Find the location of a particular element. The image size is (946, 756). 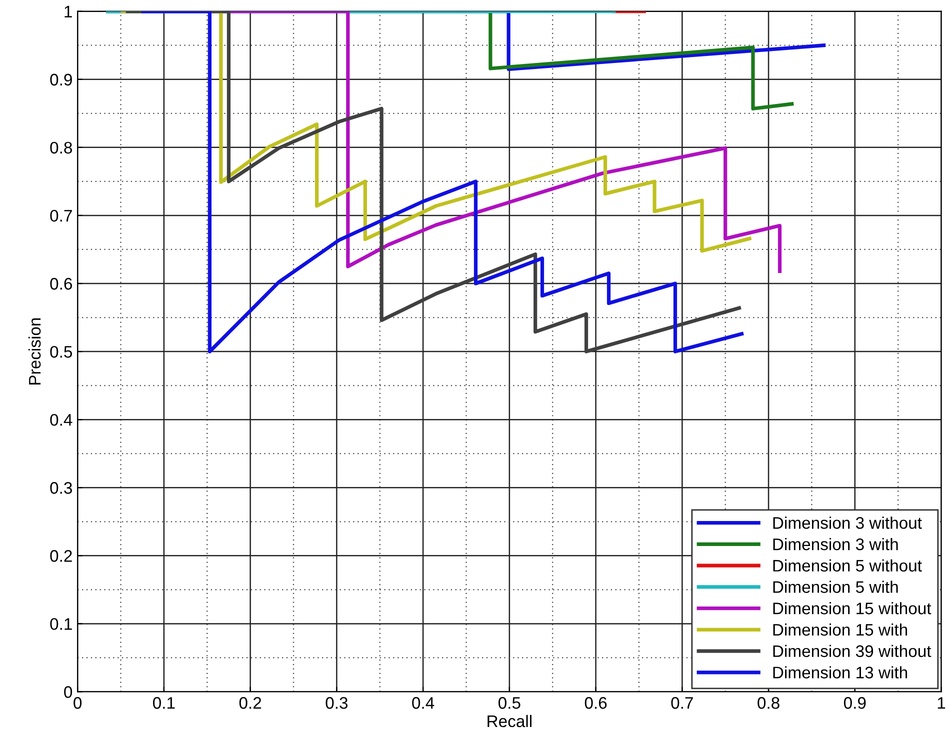

y-tick-label: 0.5 is located at coordinates (61, 352).